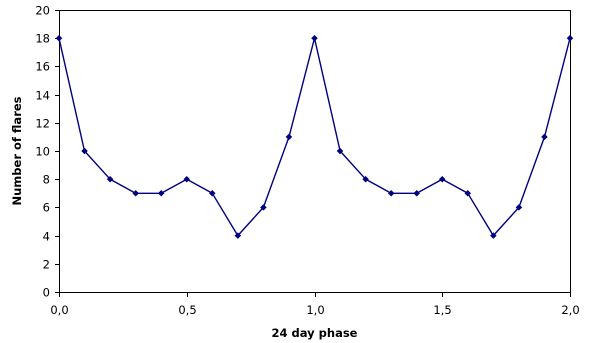  Describe the element at coordinates (46, 265) in the screenshot. I see `y-tick-label: 2` at that location.